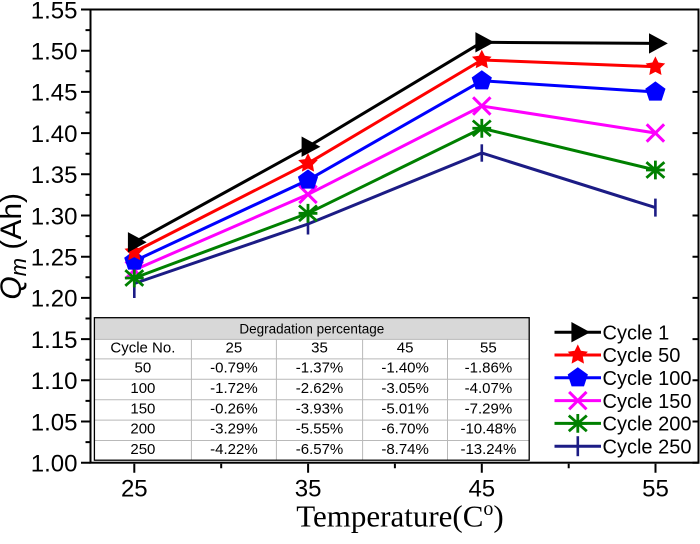  I want to click on svg-text: -3.05%, so click(405, 388).